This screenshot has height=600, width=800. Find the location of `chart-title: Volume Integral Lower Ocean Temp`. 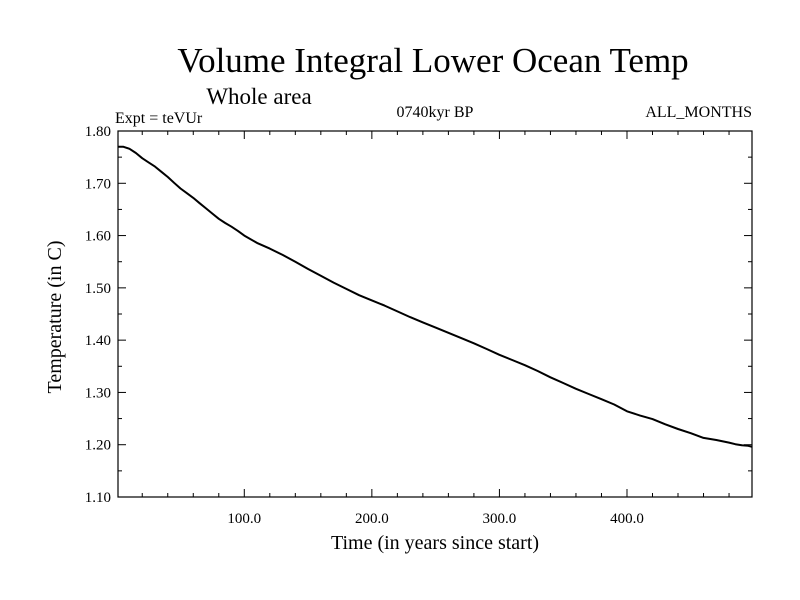

chart-title: Volume Integral Lower Ocean Temp is located at coordinates (432, 60).